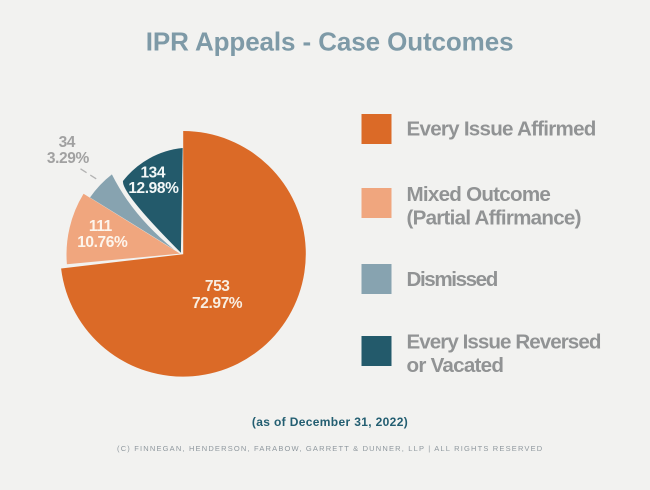  Describe the element at coordinates (330, 42) in the screenshot. I see `svg-text: IPR Appeals - Case Outcomes` at that location.